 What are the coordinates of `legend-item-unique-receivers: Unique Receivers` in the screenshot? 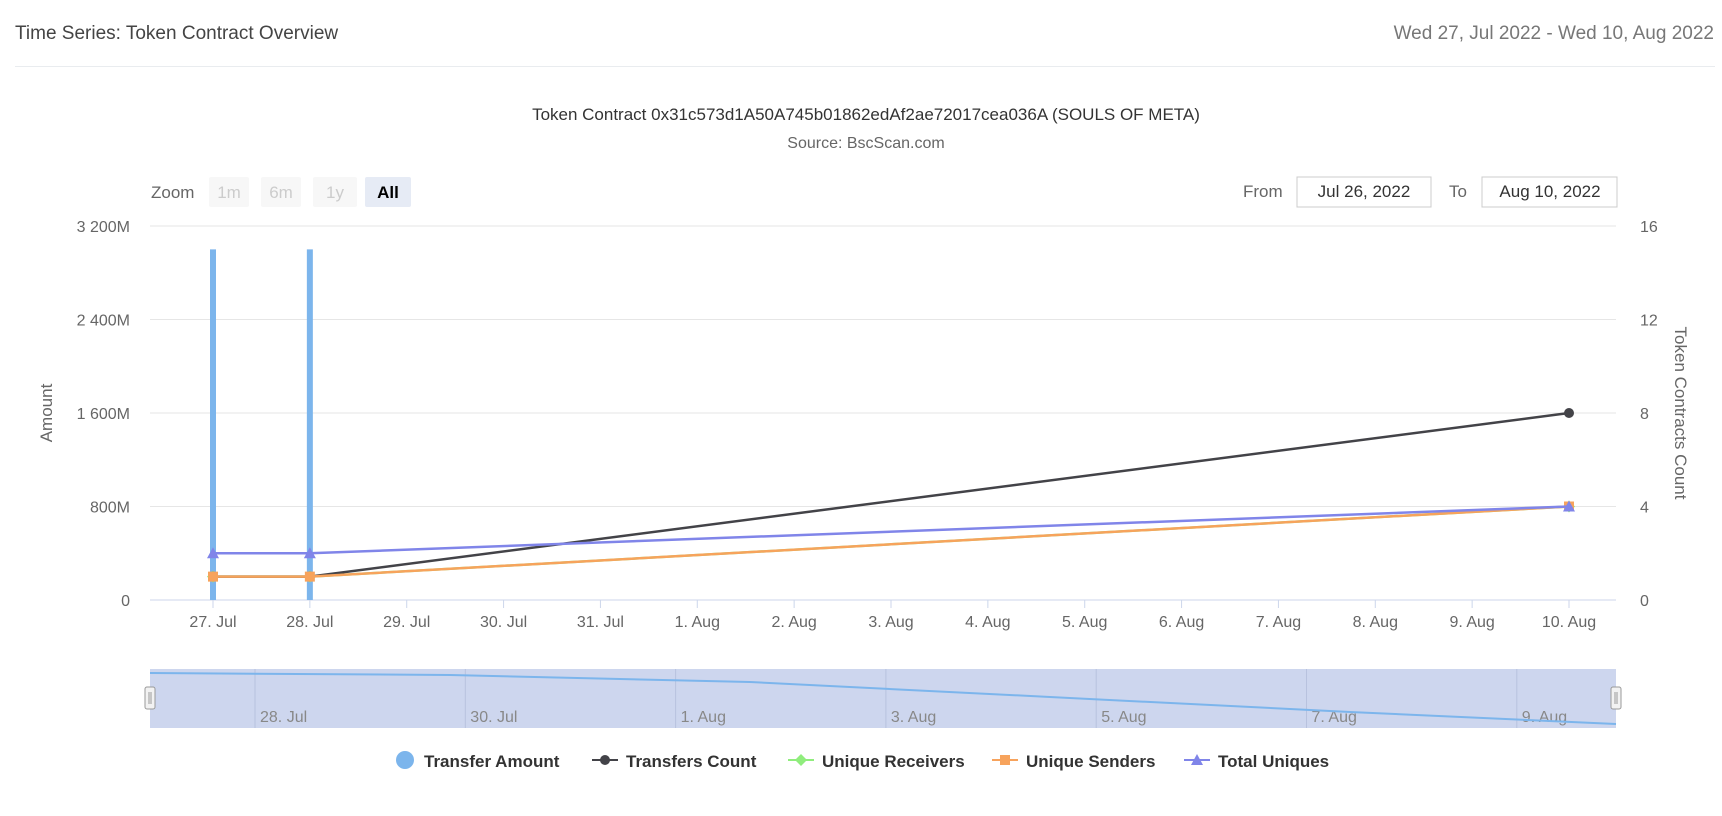 It's located at (876, 761).